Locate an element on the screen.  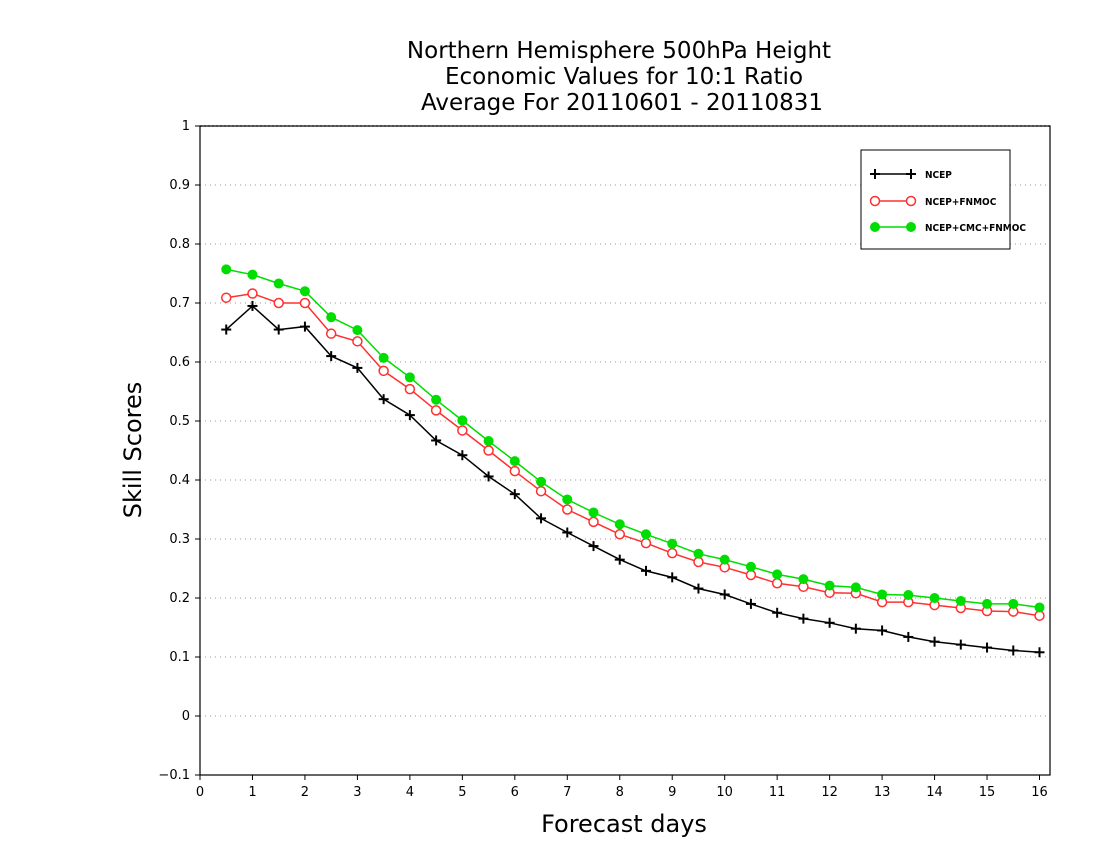
y-tick-label: 0.4 is located at coordinates (179, 480).